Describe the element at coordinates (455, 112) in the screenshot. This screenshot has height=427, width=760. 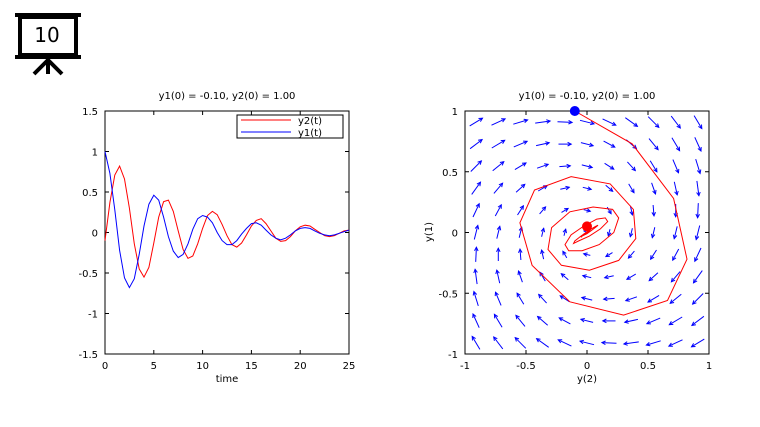
I see `y-tick-label: 1` at that location.